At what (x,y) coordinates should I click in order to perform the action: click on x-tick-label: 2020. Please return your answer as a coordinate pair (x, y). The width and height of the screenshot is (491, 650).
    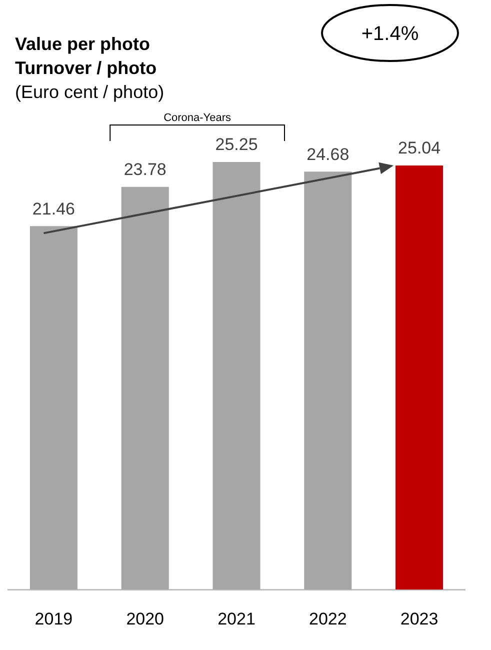
    Looking at the image, I should click on (145, 618).